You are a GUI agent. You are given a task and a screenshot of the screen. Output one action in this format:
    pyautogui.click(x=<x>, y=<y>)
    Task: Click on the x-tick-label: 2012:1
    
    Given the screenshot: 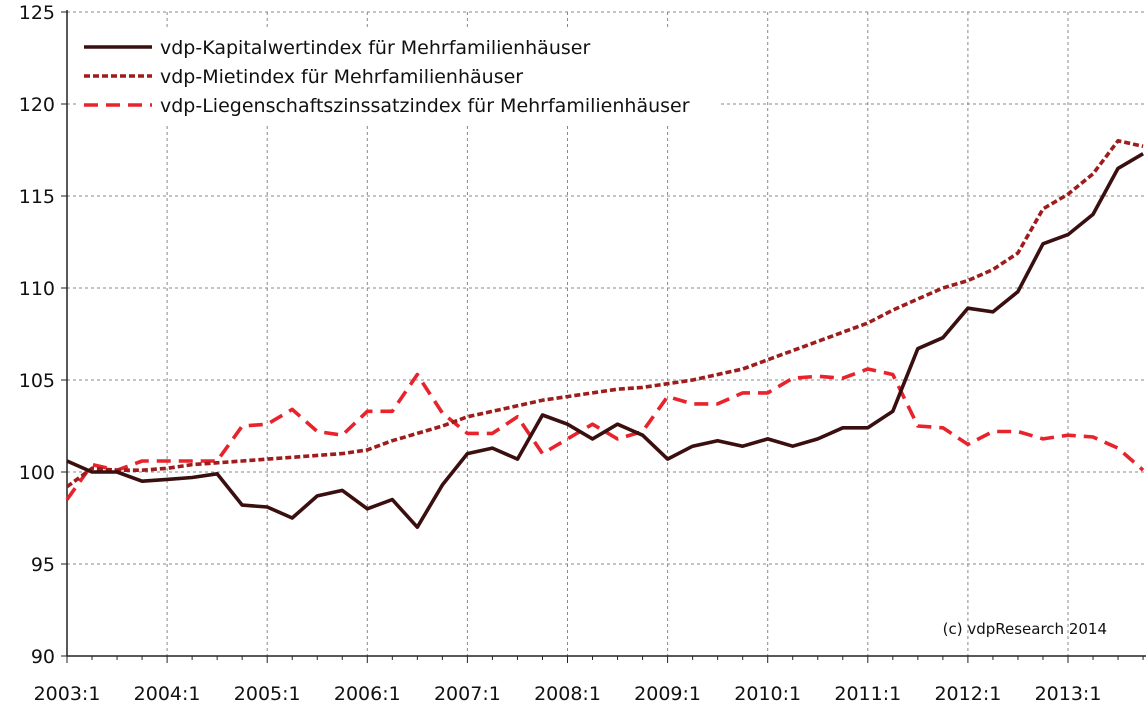 What is the action you would take?
    pyautogui.click(x=967, y=694)
    